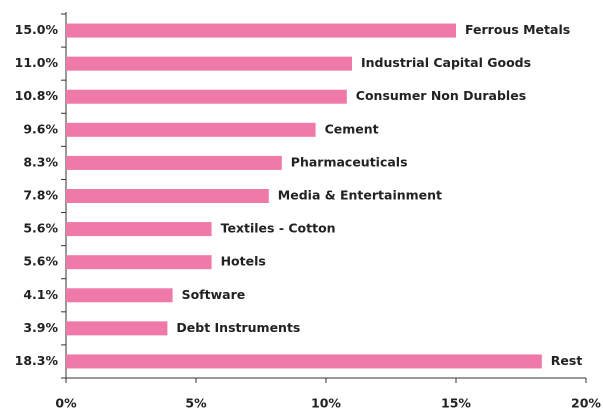 Image resolution: width=603 pixels, height=412 pixels. Describe the element at coordinates (214, 294) in the screenshot. I see `category-label: Software` at that location.